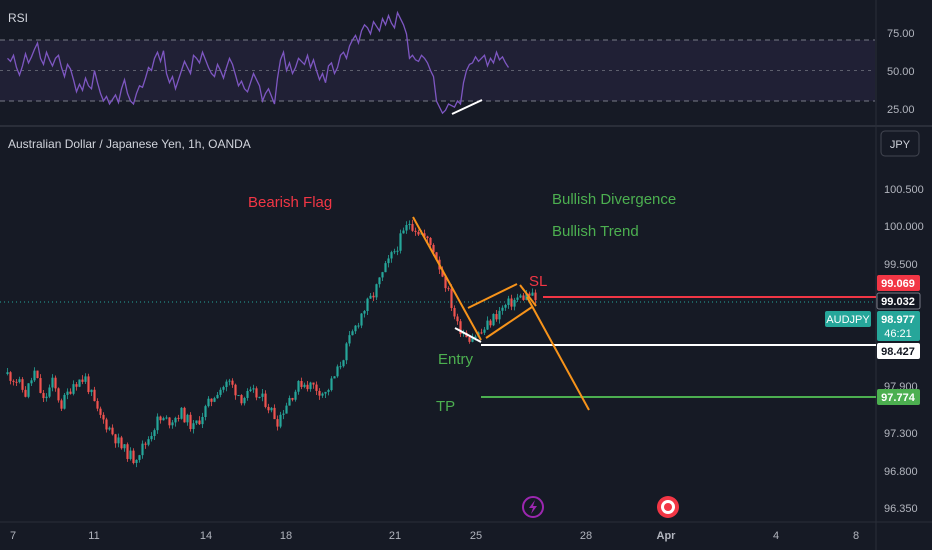 The width and height of the screenshot is (932, 550). Describe the element at coordinates (18, 18) in the screenshot. I see `rsi-label: RSI` at that location.